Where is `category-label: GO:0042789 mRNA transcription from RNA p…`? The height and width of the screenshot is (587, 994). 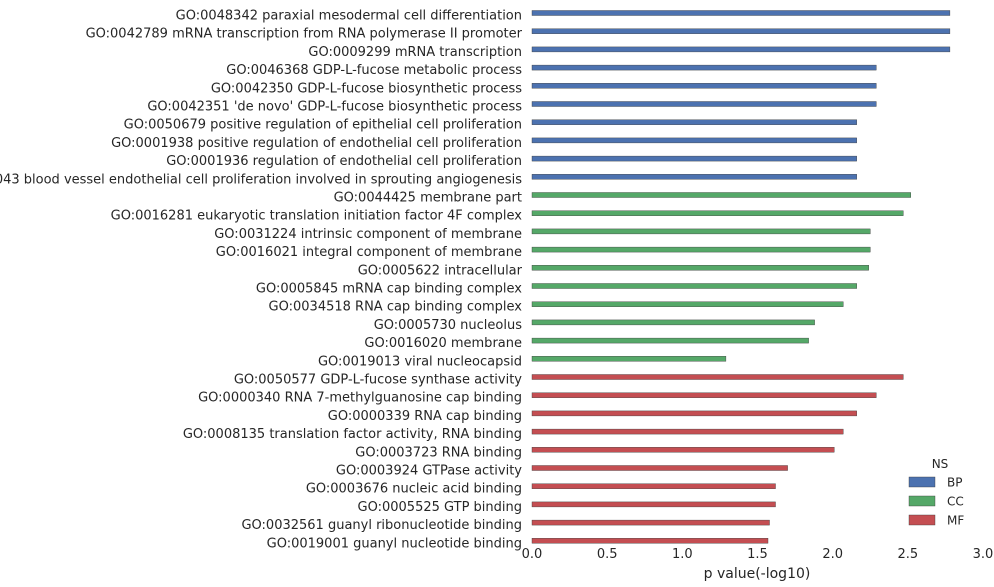
category-label: GO:0042789 mRNA transcription from RNA p… is located at coordinates (304, 34).